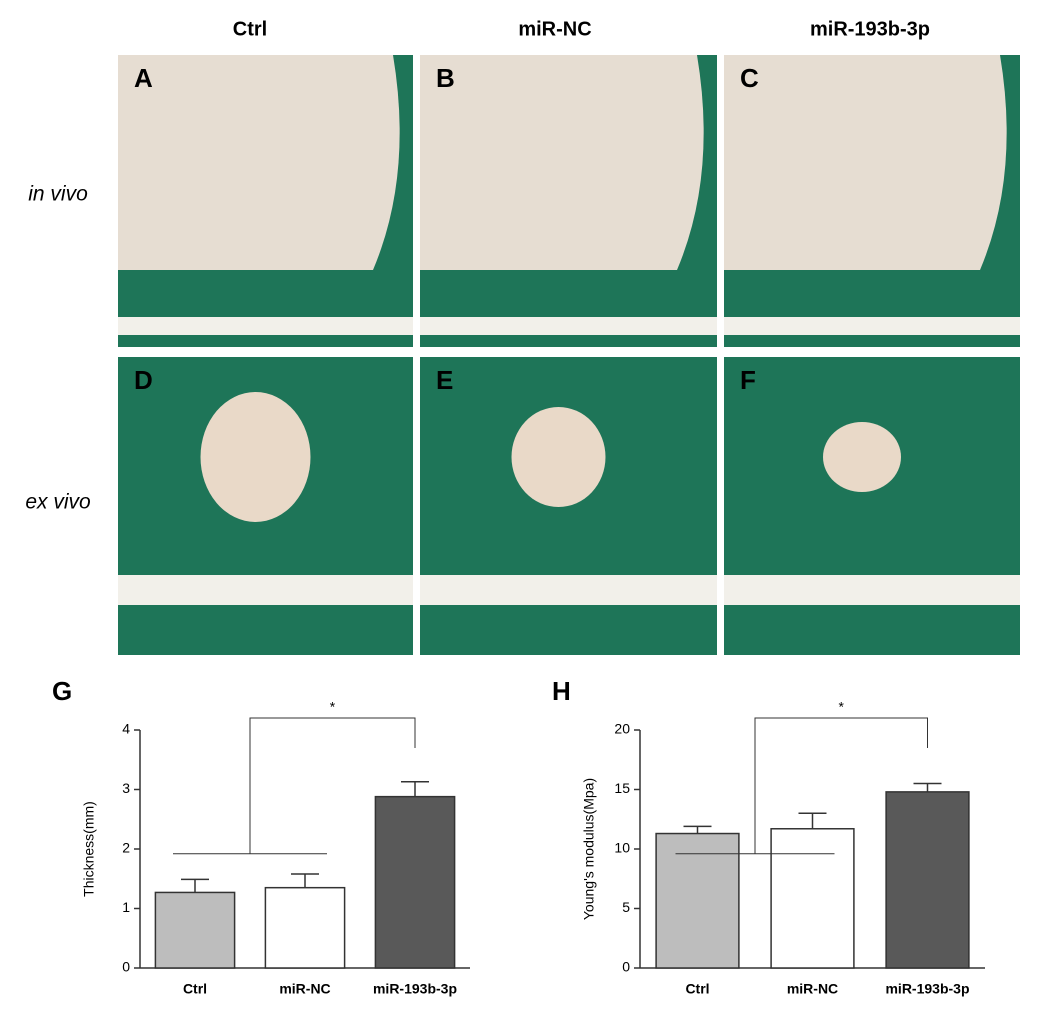 Image resolution: width=1045 pixels, height=1017 pixels. Describe the element at coordinates (58, 502) in the screenshot. I see `row-label: ex vivo` at that location.